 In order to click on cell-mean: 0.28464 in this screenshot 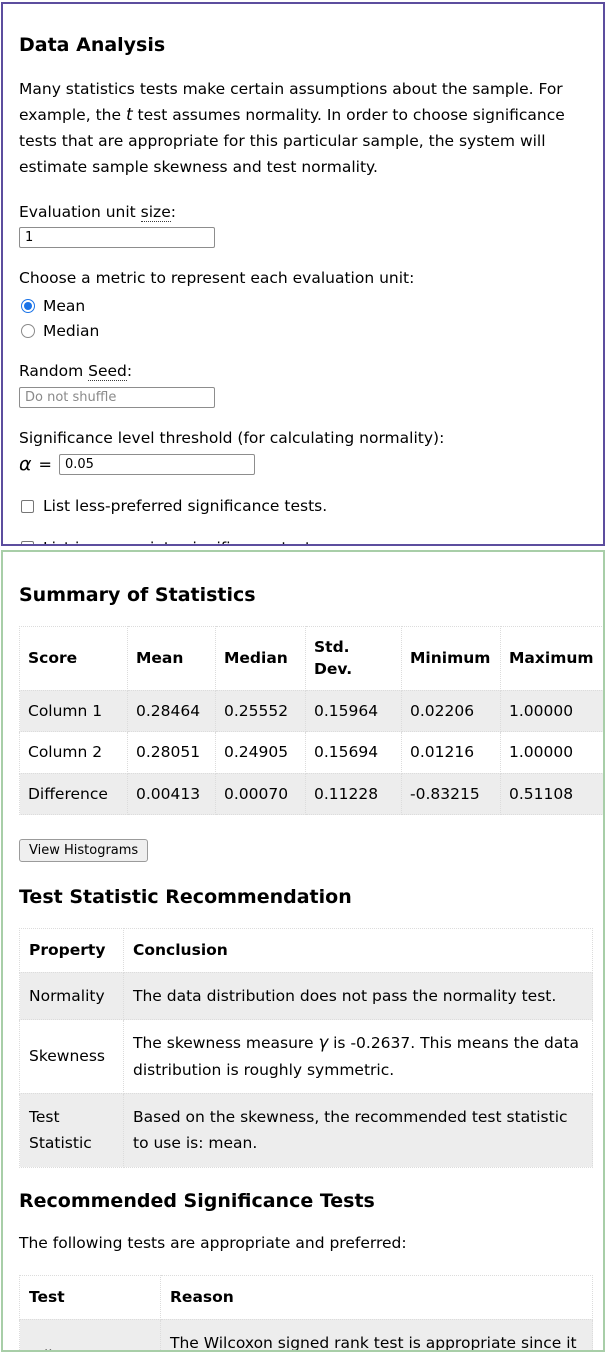, I will do `click(171, 711)`.